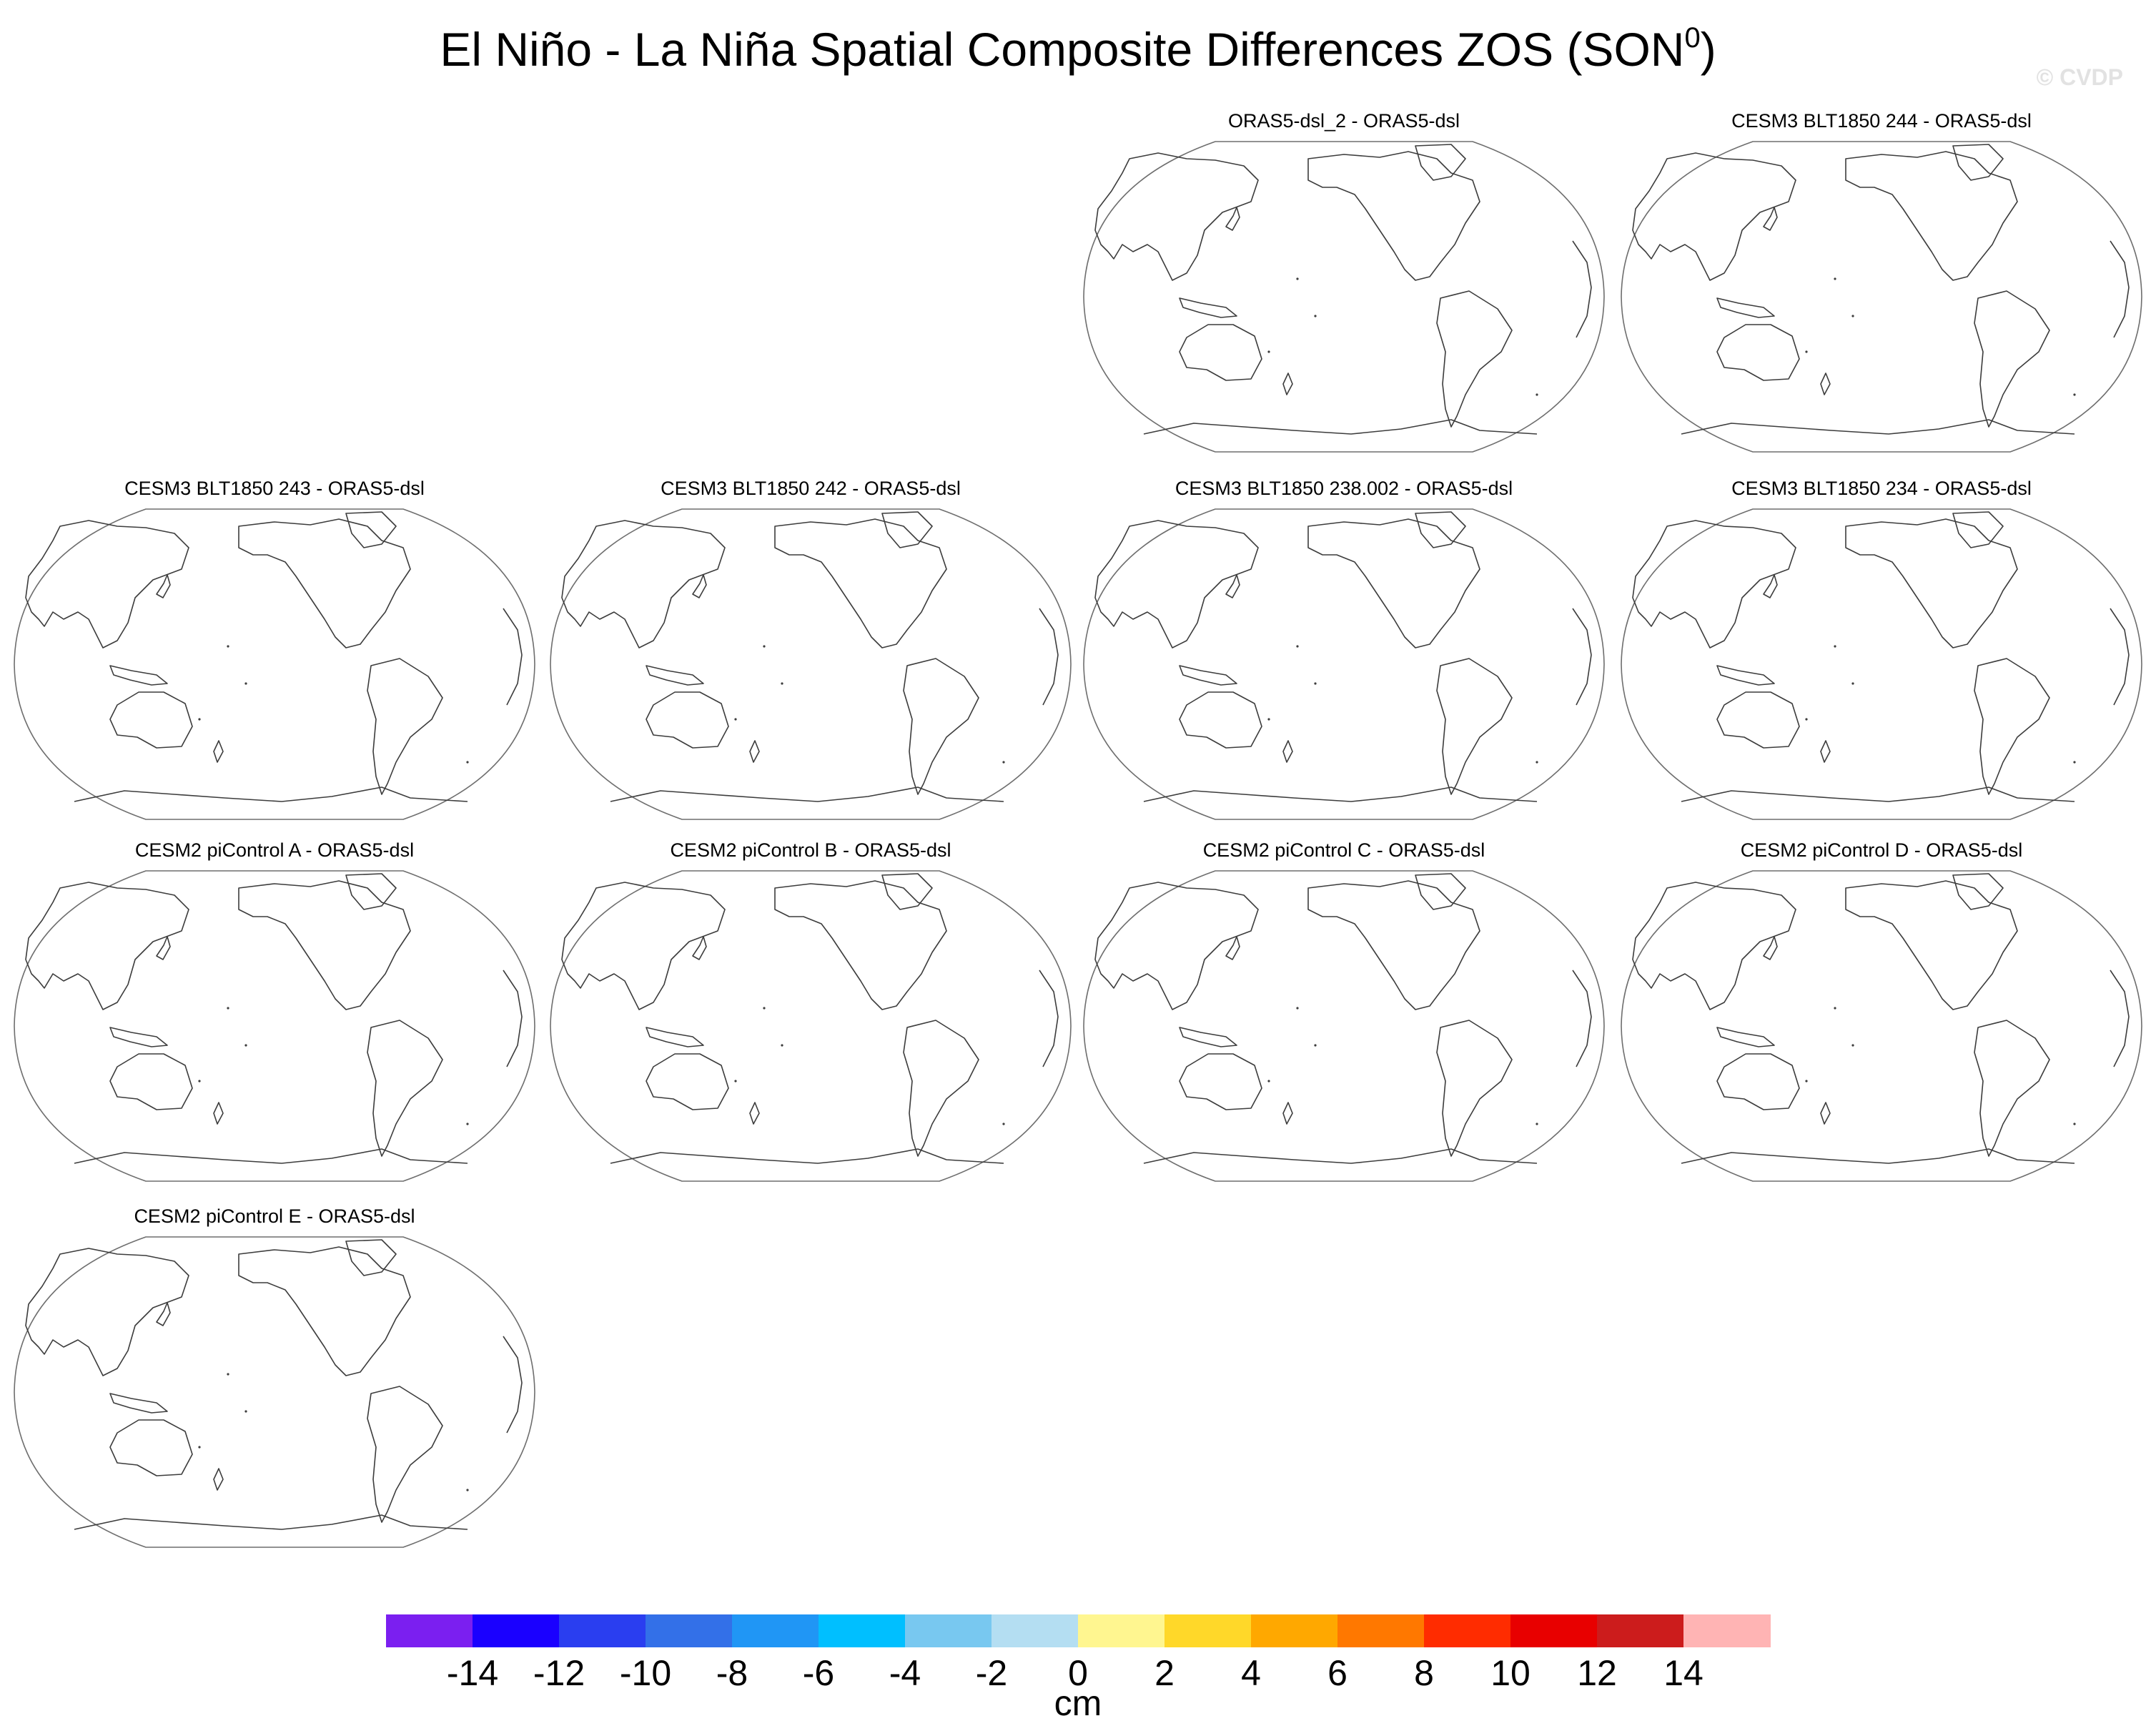 This screenshot has width=2156, height=1736. I want to click on map-panel: CESM2 piControl B - ORAS5-dsl, so click(810, 1013).